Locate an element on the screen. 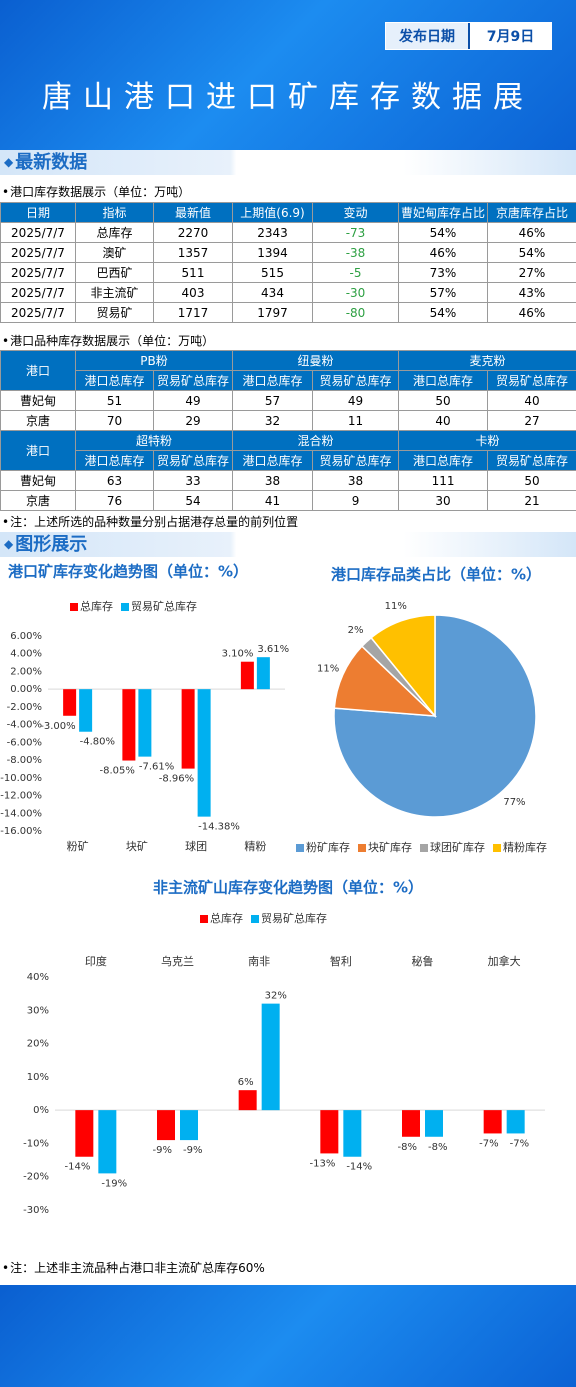 Image resolution: width=576 pixels, height=1387 pixels. cell: 非主流矿 is located at coordinates (114, 292).